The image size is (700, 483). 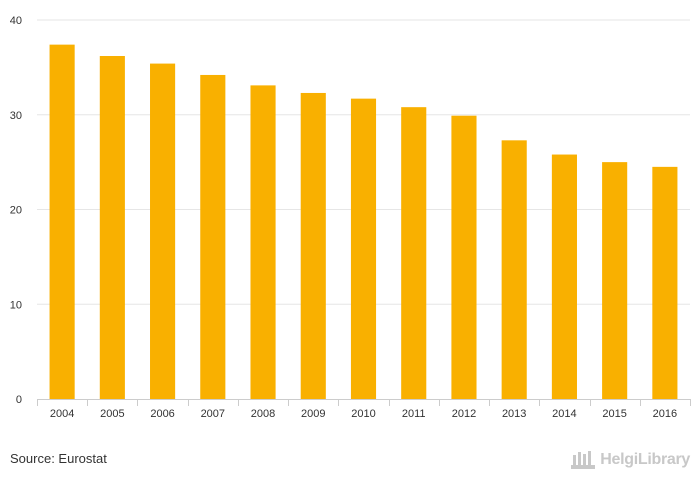 I want to click on bar-2007, so click(x=213, y=236).